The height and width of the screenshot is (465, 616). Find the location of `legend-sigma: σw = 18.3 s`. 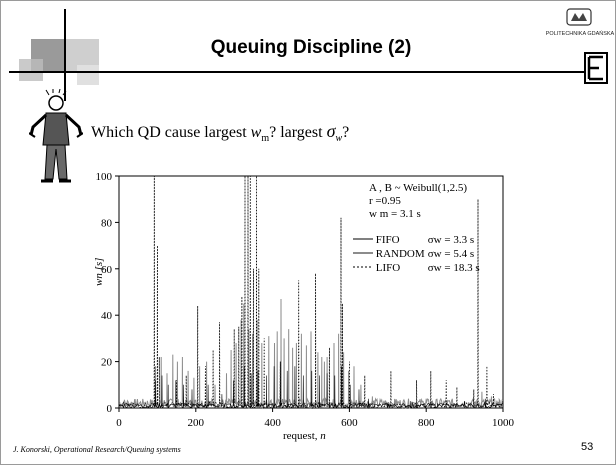

legend-sigma: σw = 18.3 s is located at coordinates (453, 268).